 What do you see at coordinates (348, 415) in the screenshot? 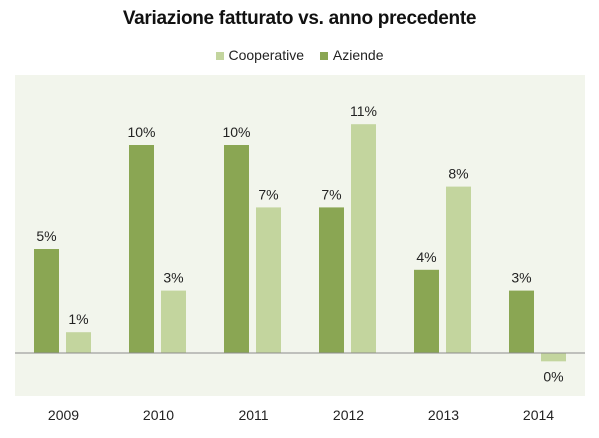
I see `x-tick-label-2012: 2012` at bounding box center [348, 415].